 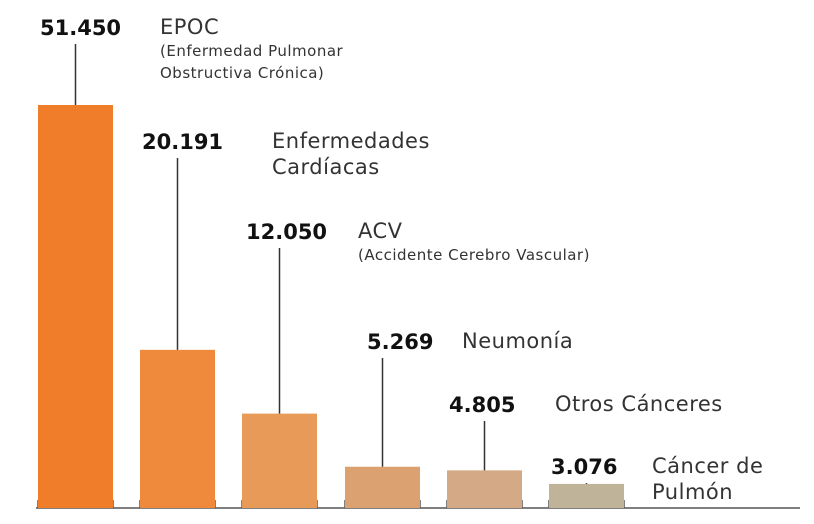 What do you see at coordinates (351, 154) in the screenshot?
I see `category-label: Enfermedades Cardíacas` at bounding box center [351, 154].